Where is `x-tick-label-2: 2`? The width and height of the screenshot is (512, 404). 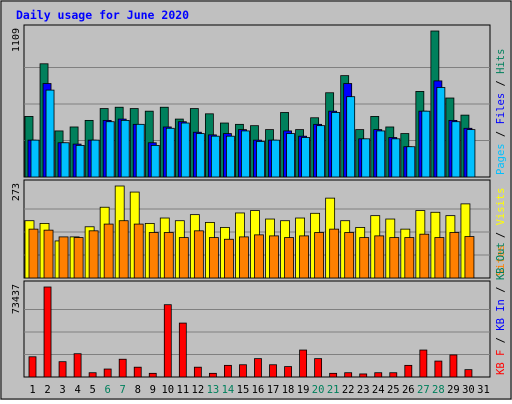 x-tick-label-2: 2 is located at coordinates (47, 390).